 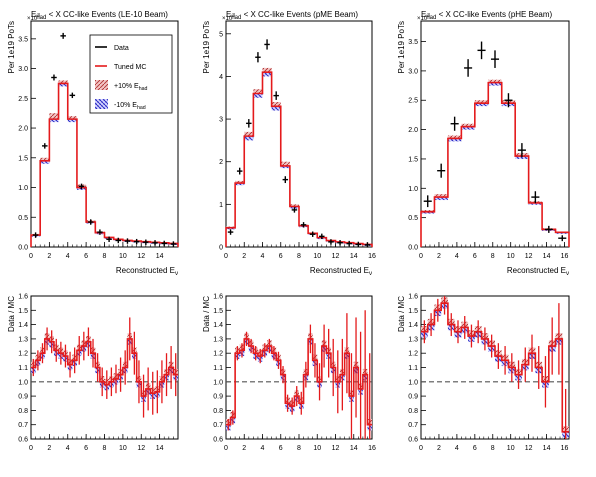 I want to click on y-tick-label: 3.5, so click(x=23, y=39).